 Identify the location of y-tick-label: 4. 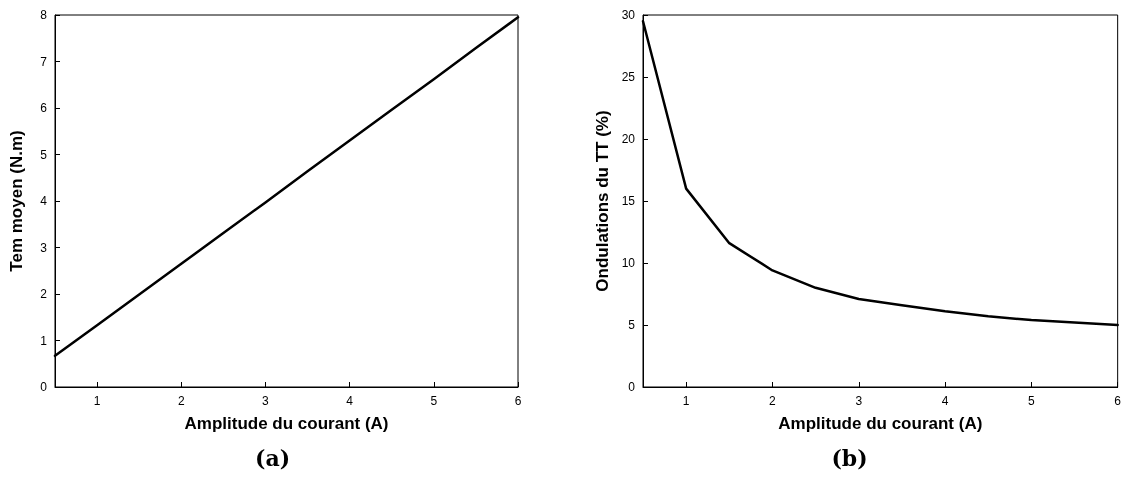
(44, 201).